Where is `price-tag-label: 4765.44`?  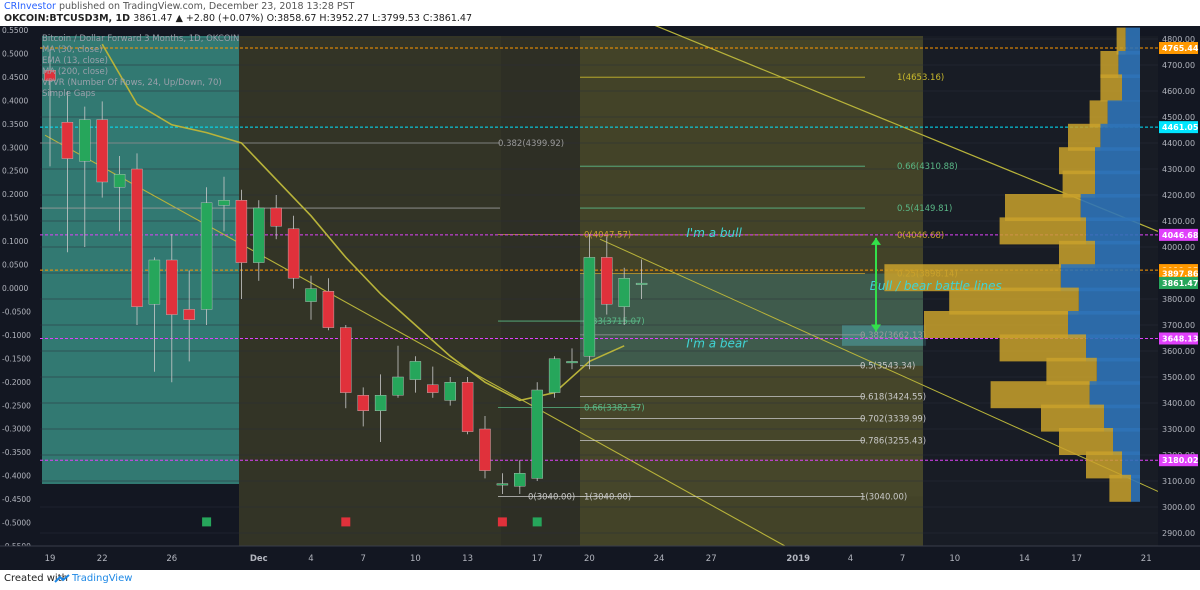
price-tag-label: 4765.44 is located at coordinates (1180, 48).